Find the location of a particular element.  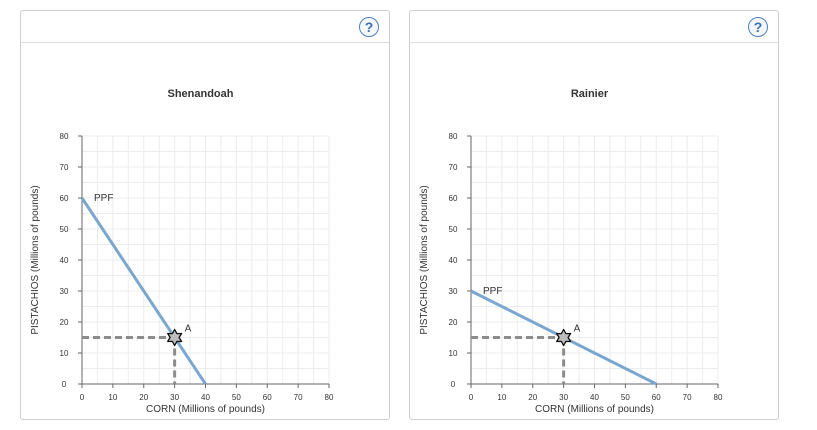

chart-title: Rainier is located at coordinates (590, 94).